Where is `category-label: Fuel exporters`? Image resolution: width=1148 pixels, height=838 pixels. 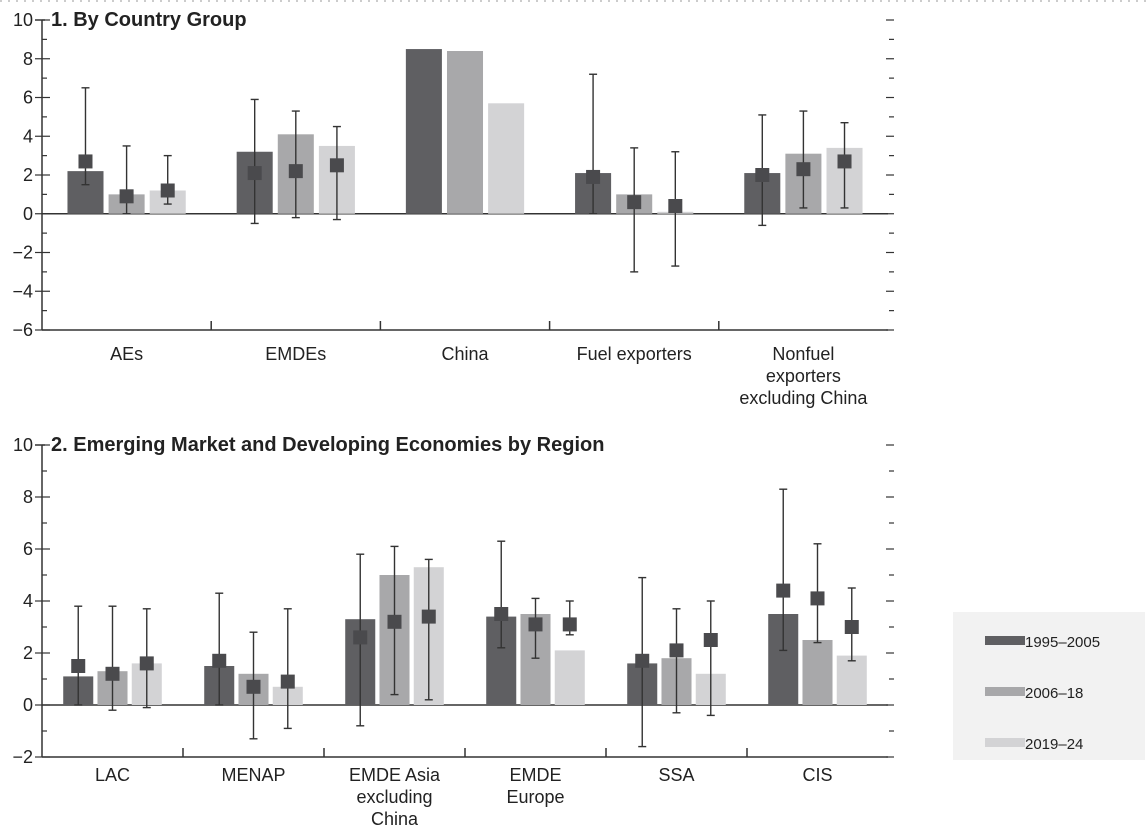
category-label: Fuel exporters is located at coordinates (634, 354).